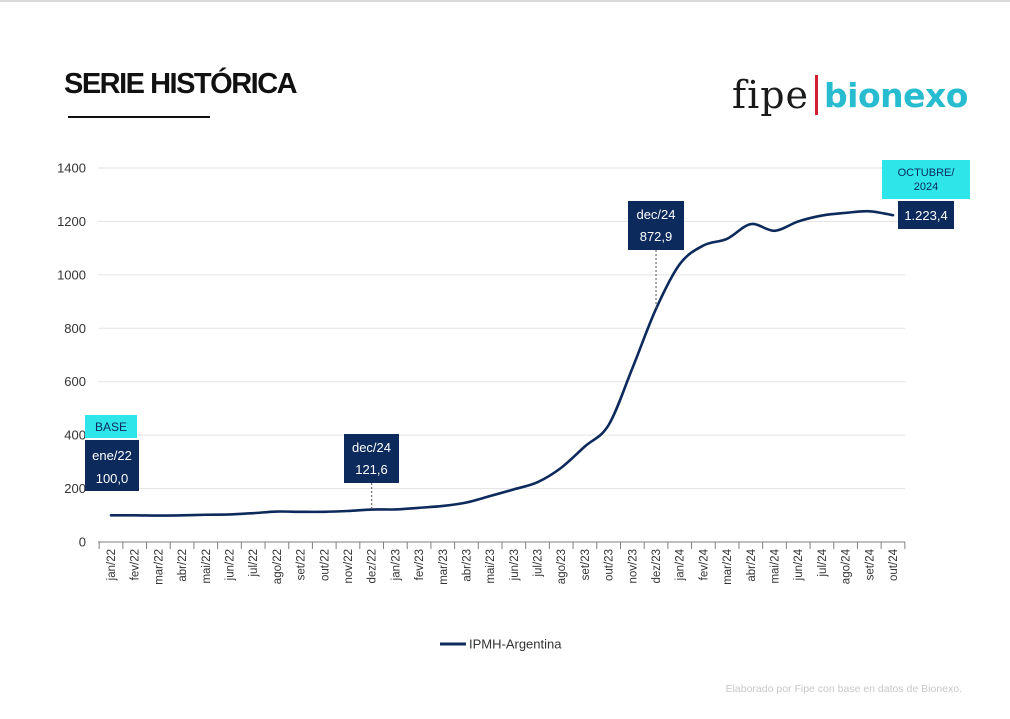 Image resolution: width=1010 pixels, height=719 pixels. What do you see at coordinates (112, 565) in the screenshot?
I see `x-tick-label: jan/22` at bounding box center [112, 565].